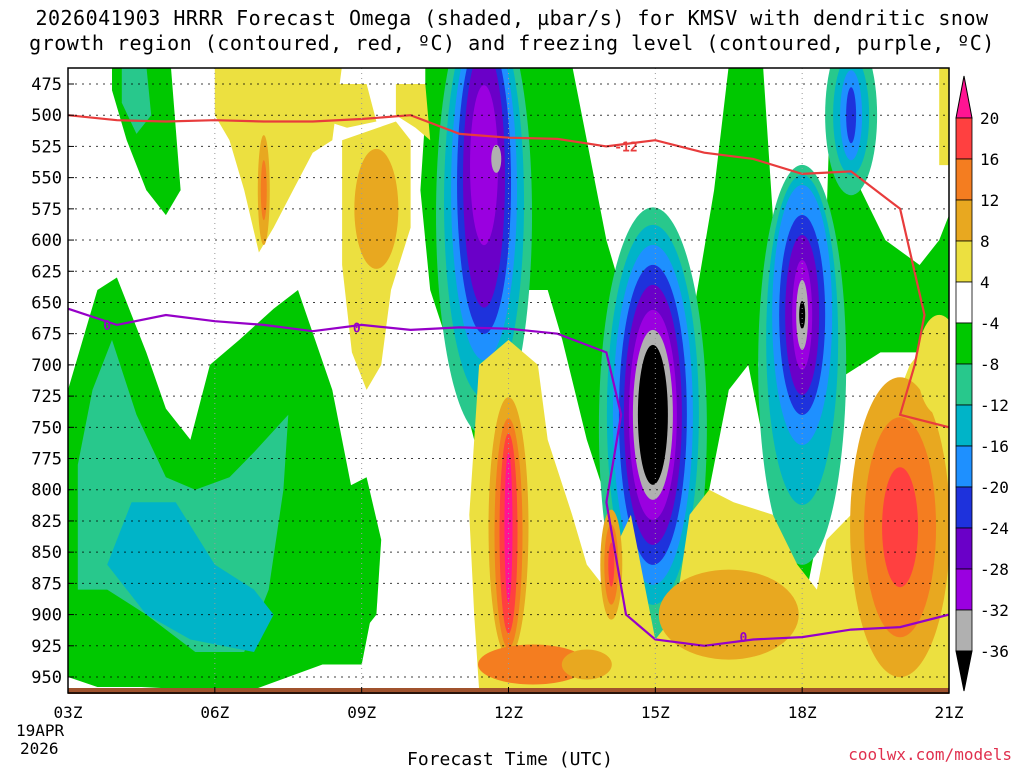 The height and width of the screenshot is (768, 1024). I want to click on colorbar-label: 8, so click(985, 241).